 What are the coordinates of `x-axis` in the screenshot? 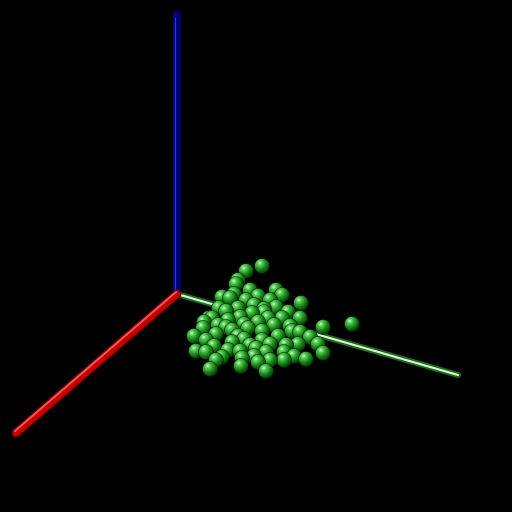 It's located at (96, 363).